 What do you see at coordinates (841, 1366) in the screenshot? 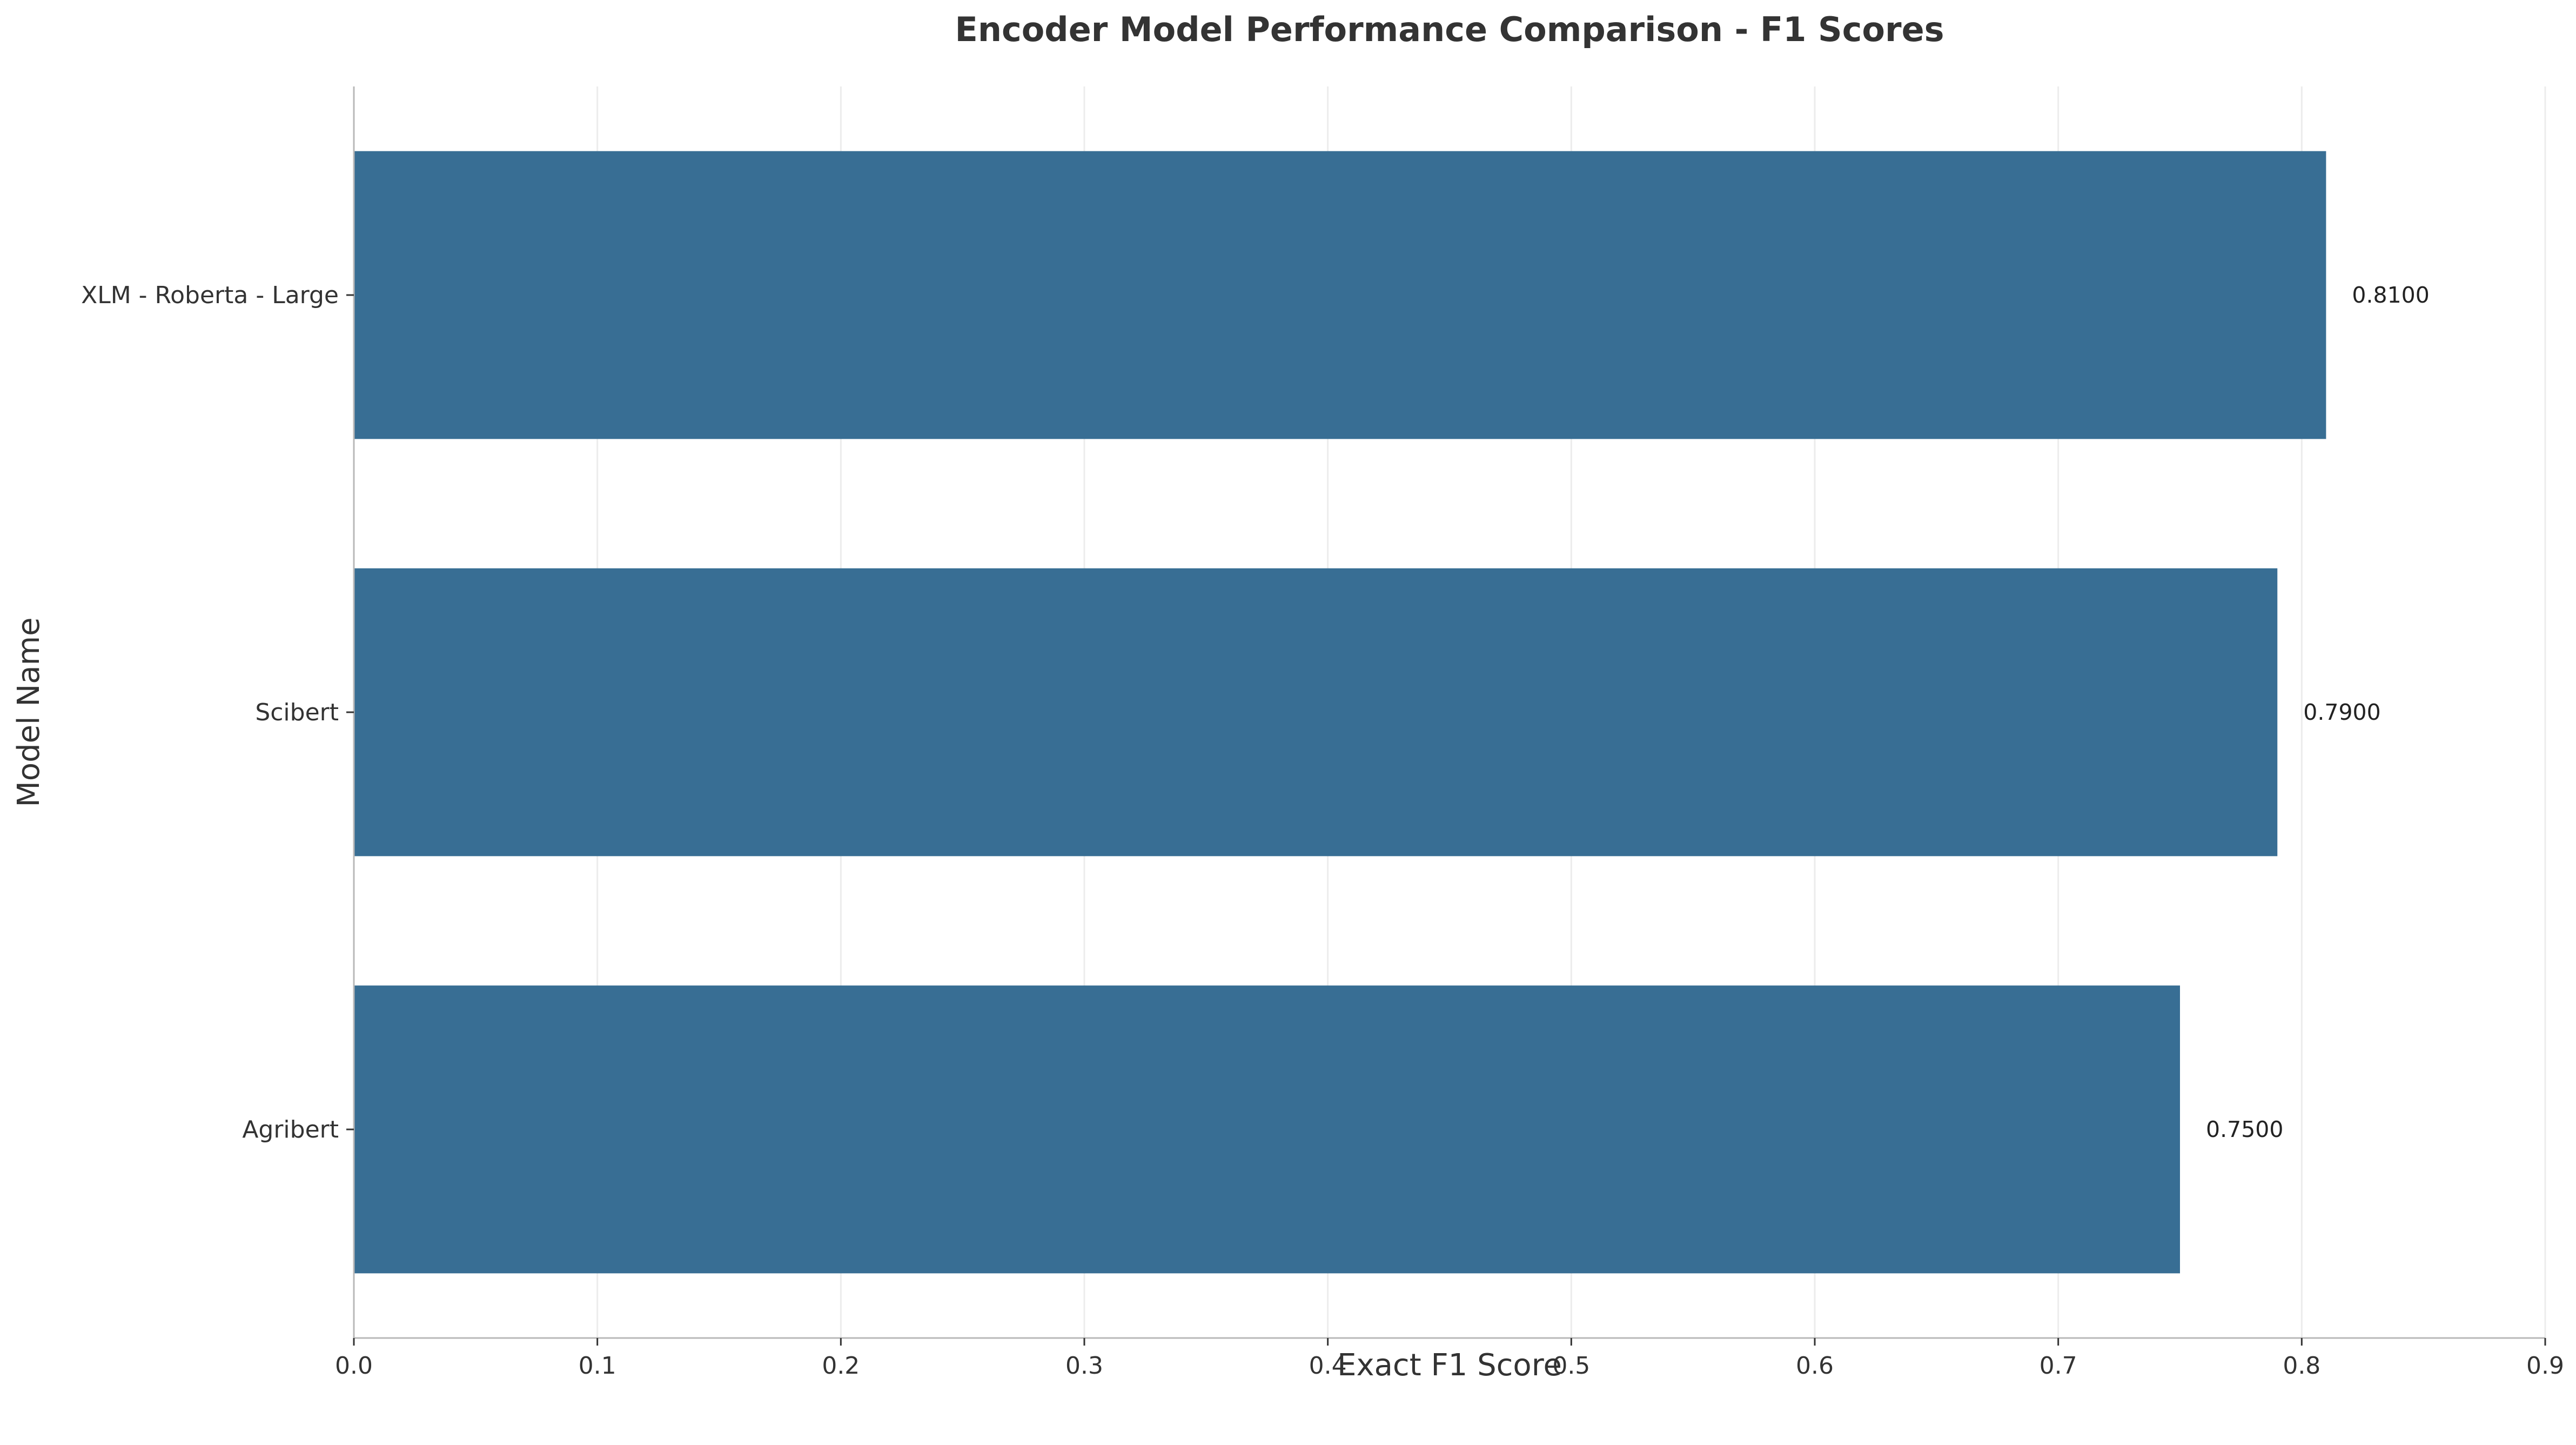
I see `x-tick-label: 0.2` at bounding box center [841, 1366].